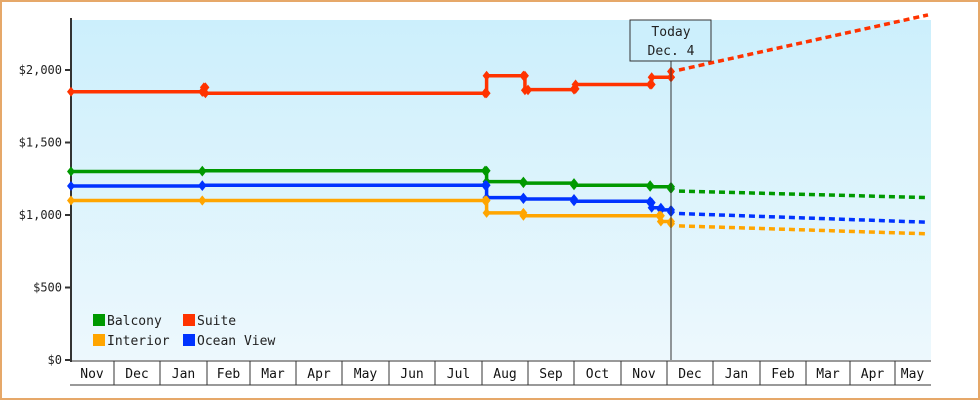 This screenshot has width=980, height=400. What do you see at coordinates (411, 374) in the screenshot?
I see `x-month-label: Jun` at bounding box center [411, 374].